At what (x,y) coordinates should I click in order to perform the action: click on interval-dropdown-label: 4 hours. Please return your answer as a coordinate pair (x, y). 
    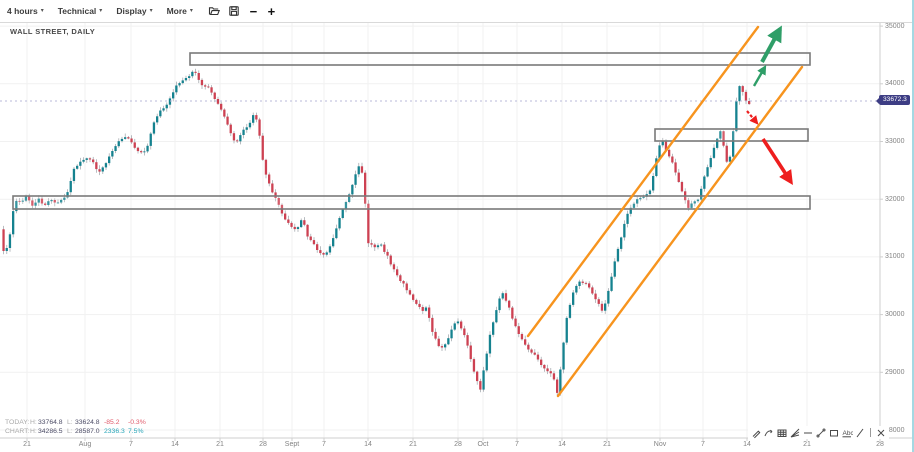
    Looking at the image, I should click on (22, 11).